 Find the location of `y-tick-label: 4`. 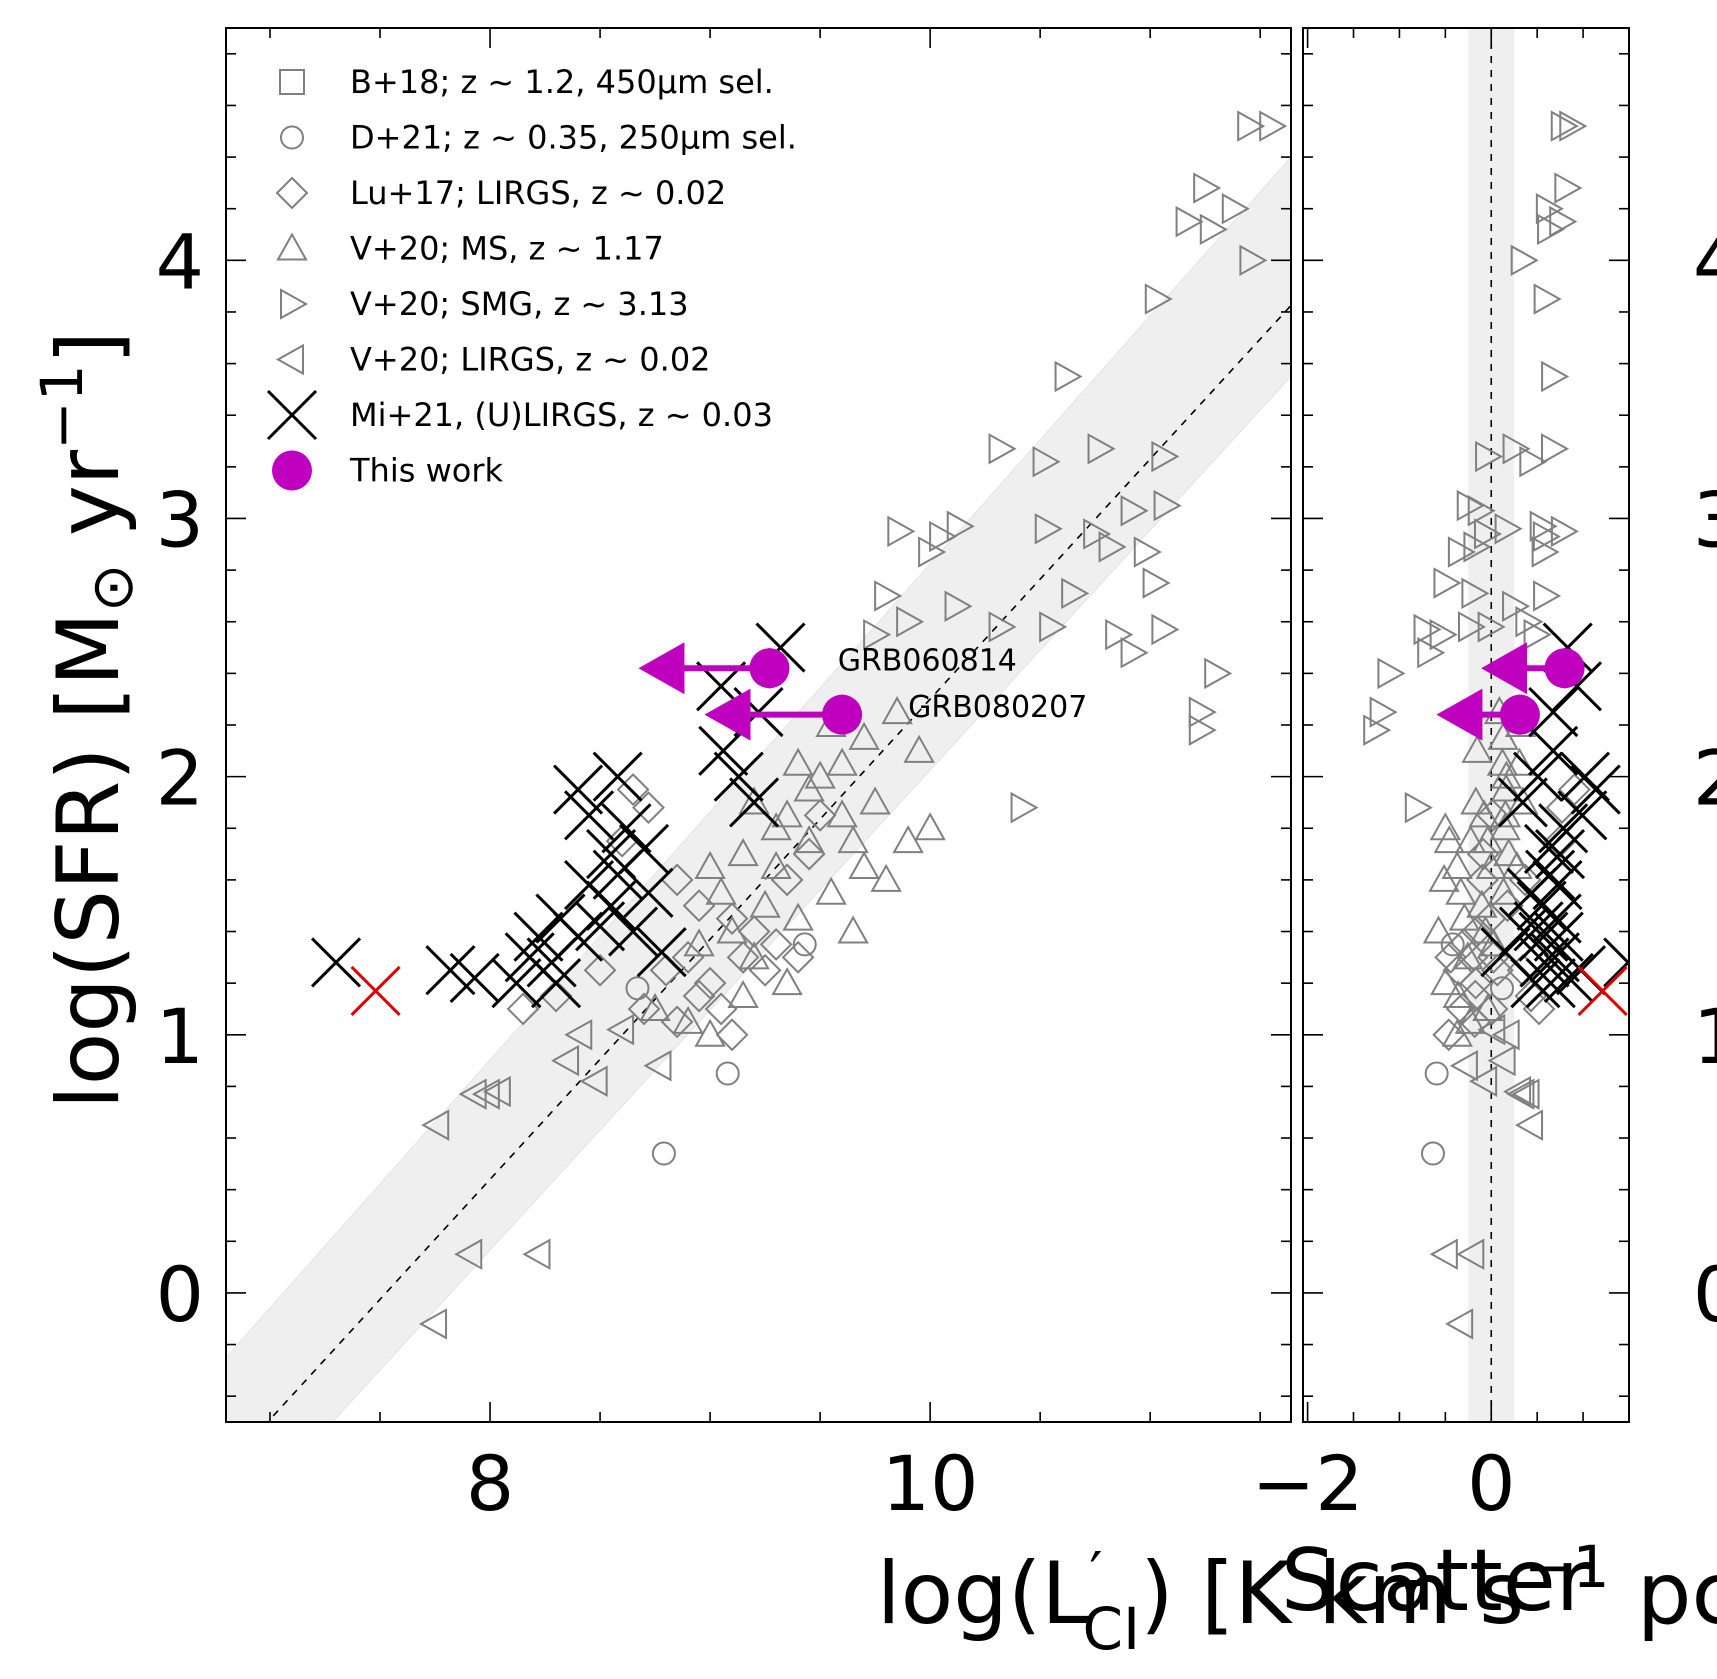

y-tick-label: 4 is located at coordinates (180, 261).